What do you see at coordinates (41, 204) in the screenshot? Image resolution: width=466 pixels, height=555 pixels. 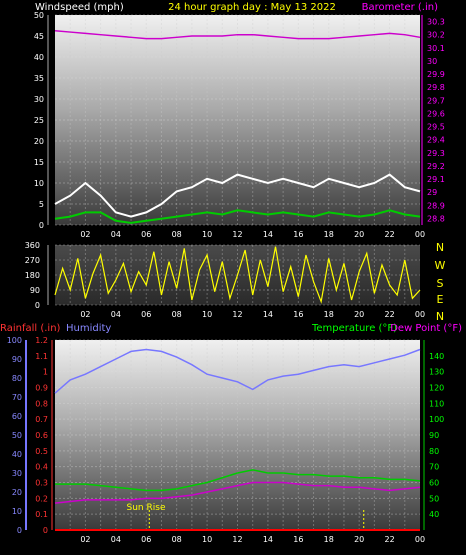 I see `y-left-tick-label: 5` at bounding box center [41, 204].